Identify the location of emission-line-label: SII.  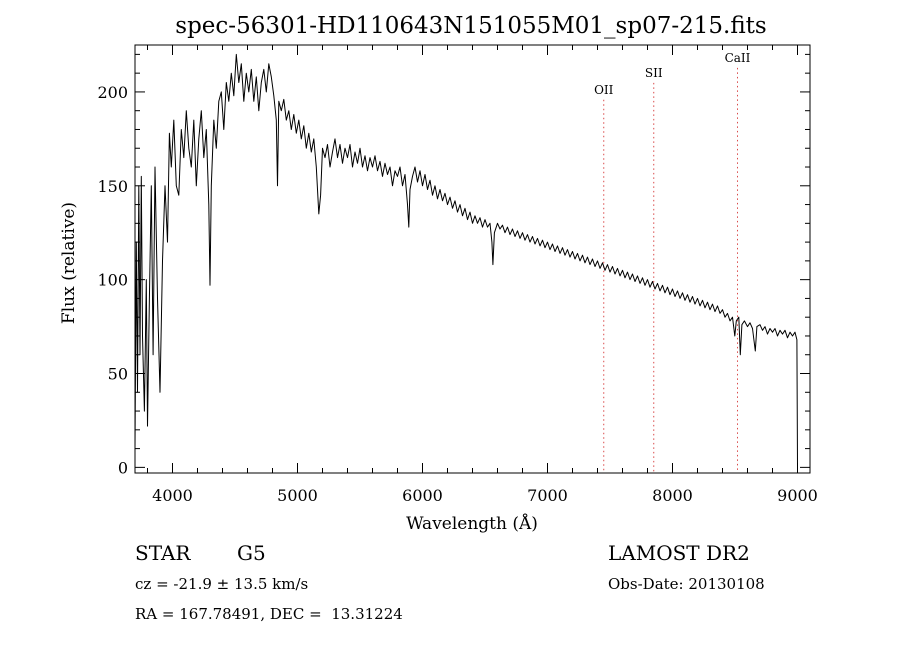
(654, 73).